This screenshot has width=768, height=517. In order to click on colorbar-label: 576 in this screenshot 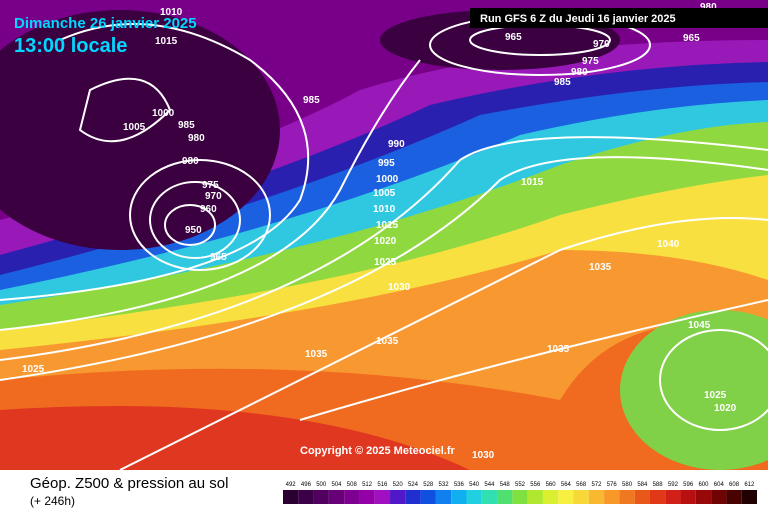, I will do `click(612, 485)`.